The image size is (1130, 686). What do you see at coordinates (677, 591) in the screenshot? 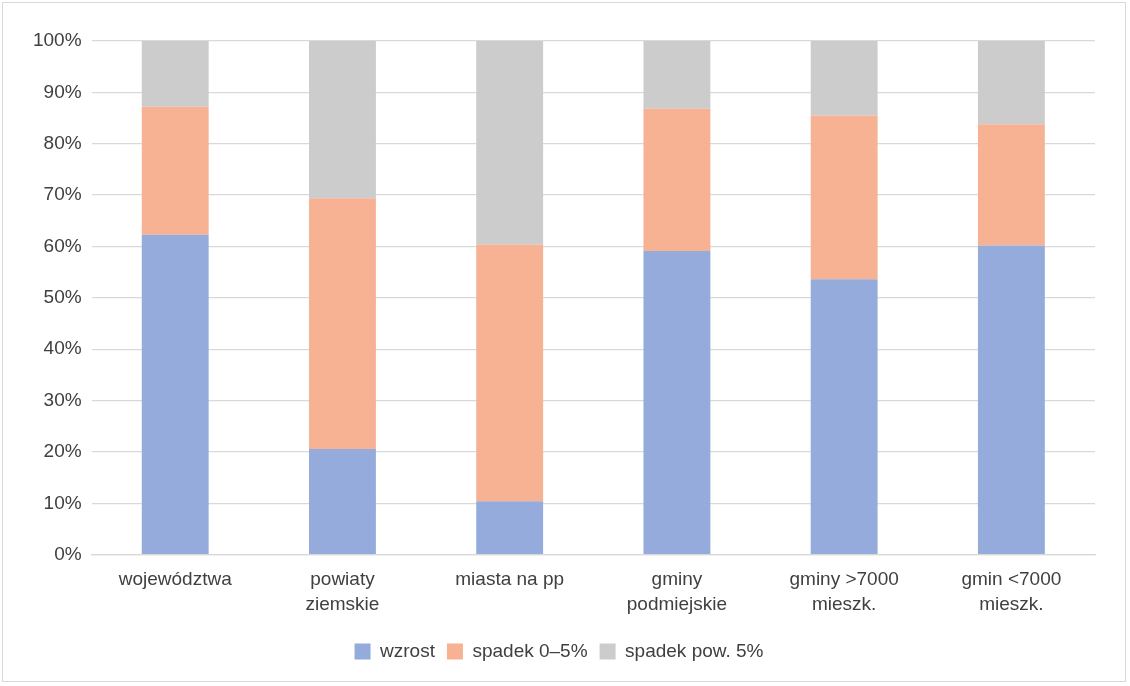
I see `x-tick-label: gminy podmiejskie` at bounding box center [677, 591].